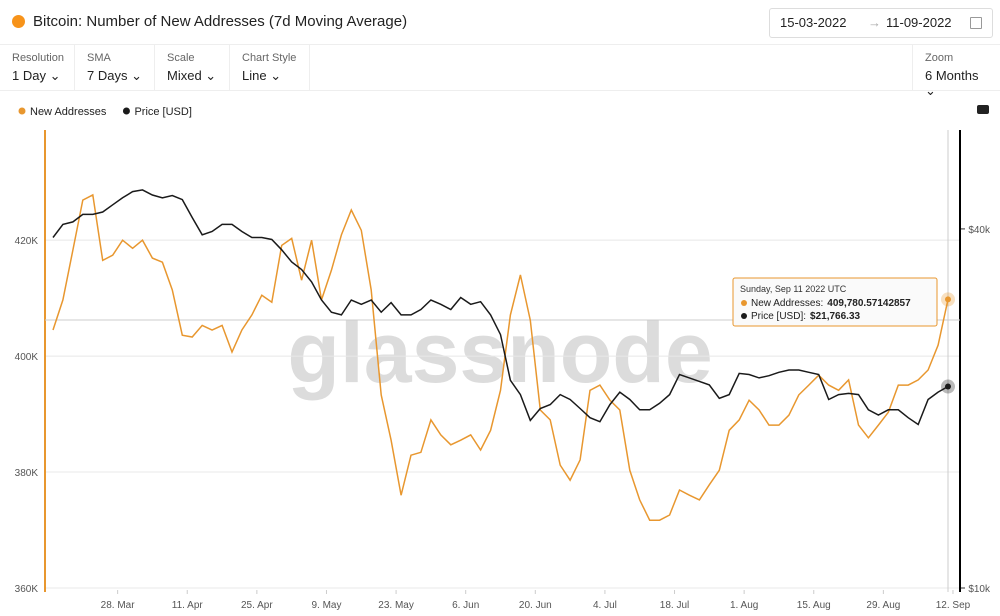 This screenshot has height=616, width=1000. Describe the element at coordinates (835, 316) in the screenshot. I see `tooltip-value: $21,766.33` at that location.